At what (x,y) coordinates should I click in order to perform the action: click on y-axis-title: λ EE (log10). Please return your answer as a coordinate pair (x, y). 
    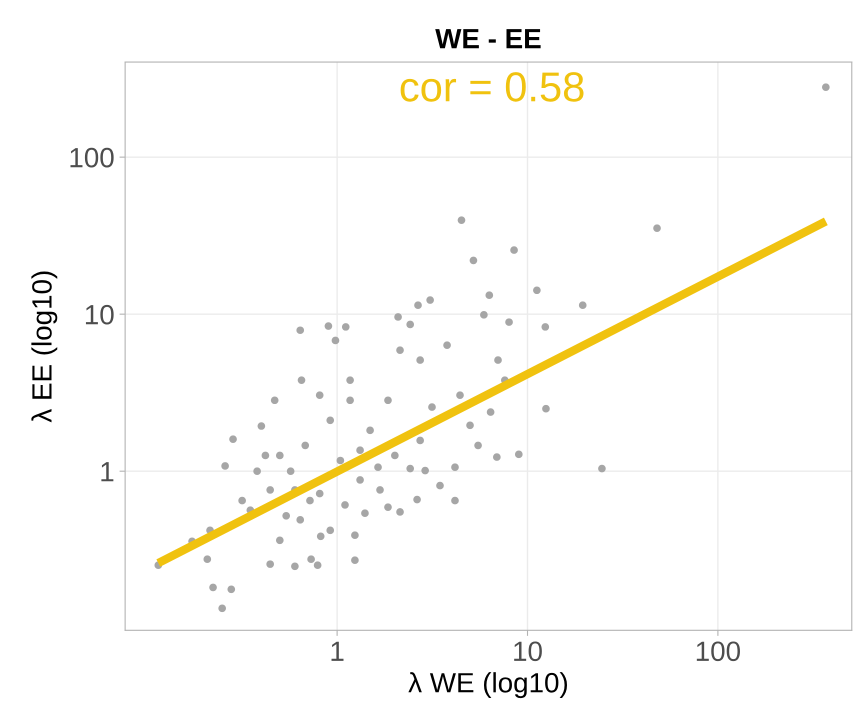
    Looking at the image, I should click on (44, 346).